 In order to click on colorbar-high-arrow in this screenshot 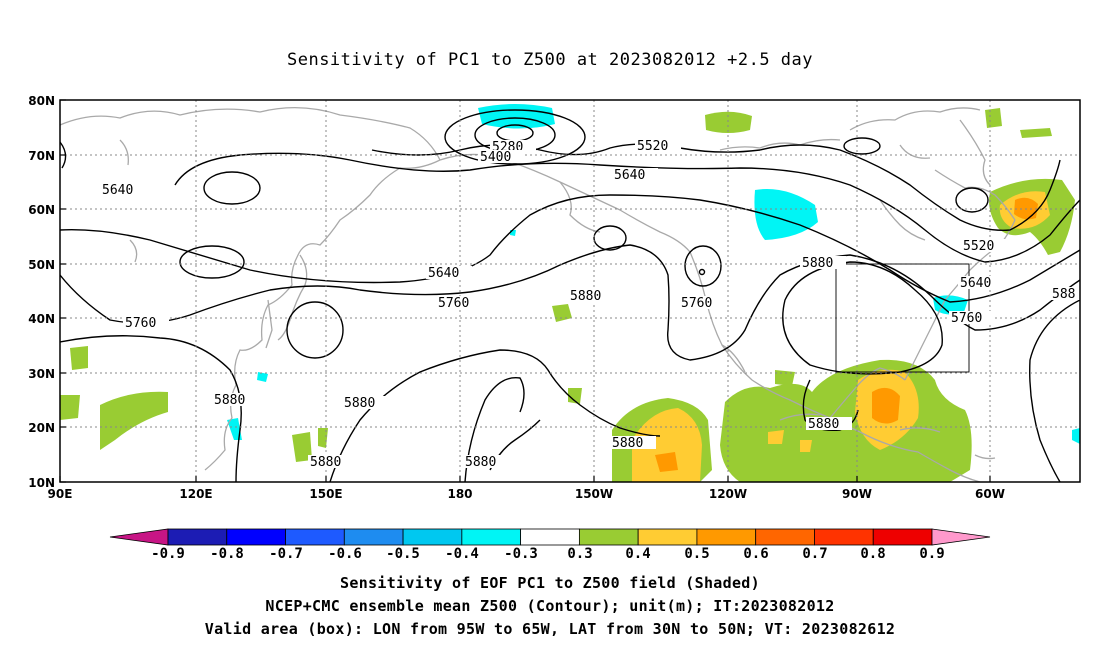, I will do `click(961, 537)`.